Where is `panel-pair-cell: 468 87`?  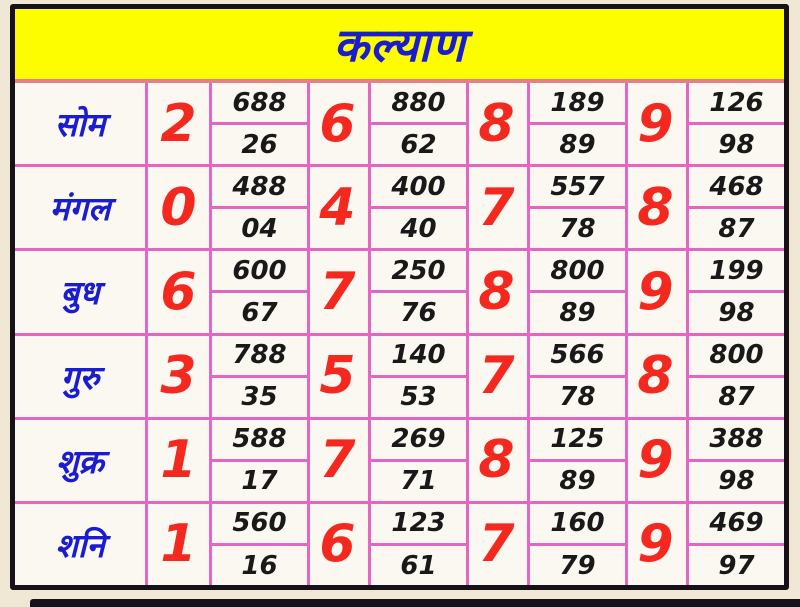 panel-pair-cell: 468 87 is located at coordinates (736, 207).